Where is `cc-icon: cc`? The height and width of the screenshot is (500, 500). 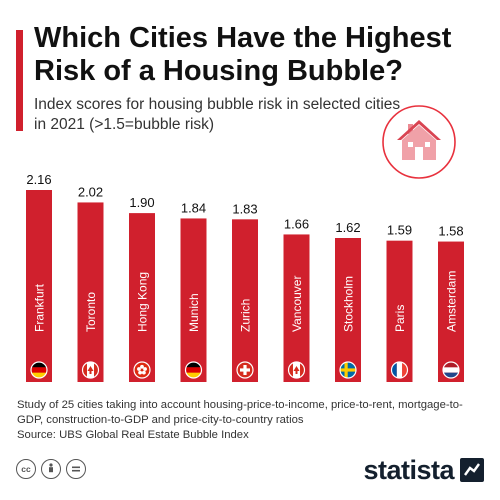
cc-icon: cc is located at coordinates (26, 469).